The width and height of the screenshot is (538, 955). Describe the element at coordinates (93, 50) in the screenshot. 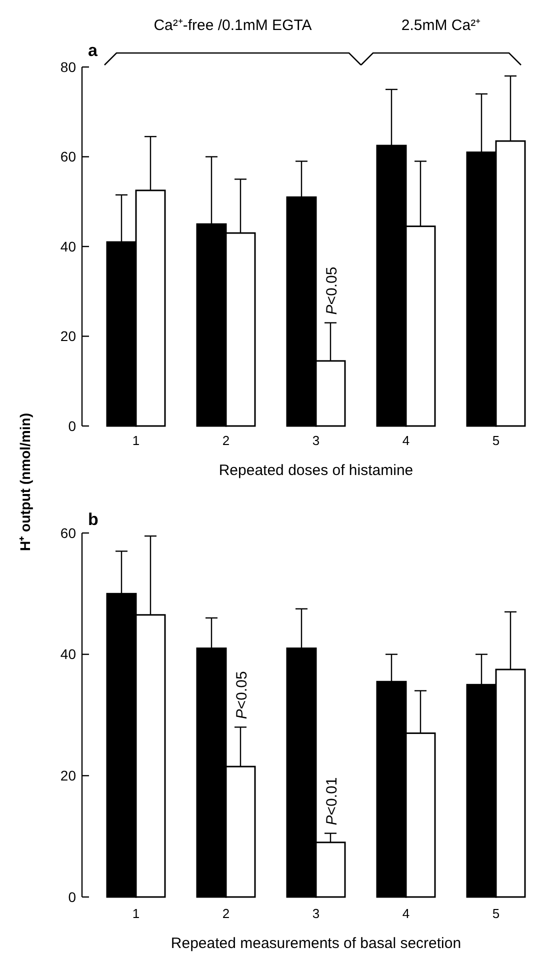

I see `chart-title: a` at that location.